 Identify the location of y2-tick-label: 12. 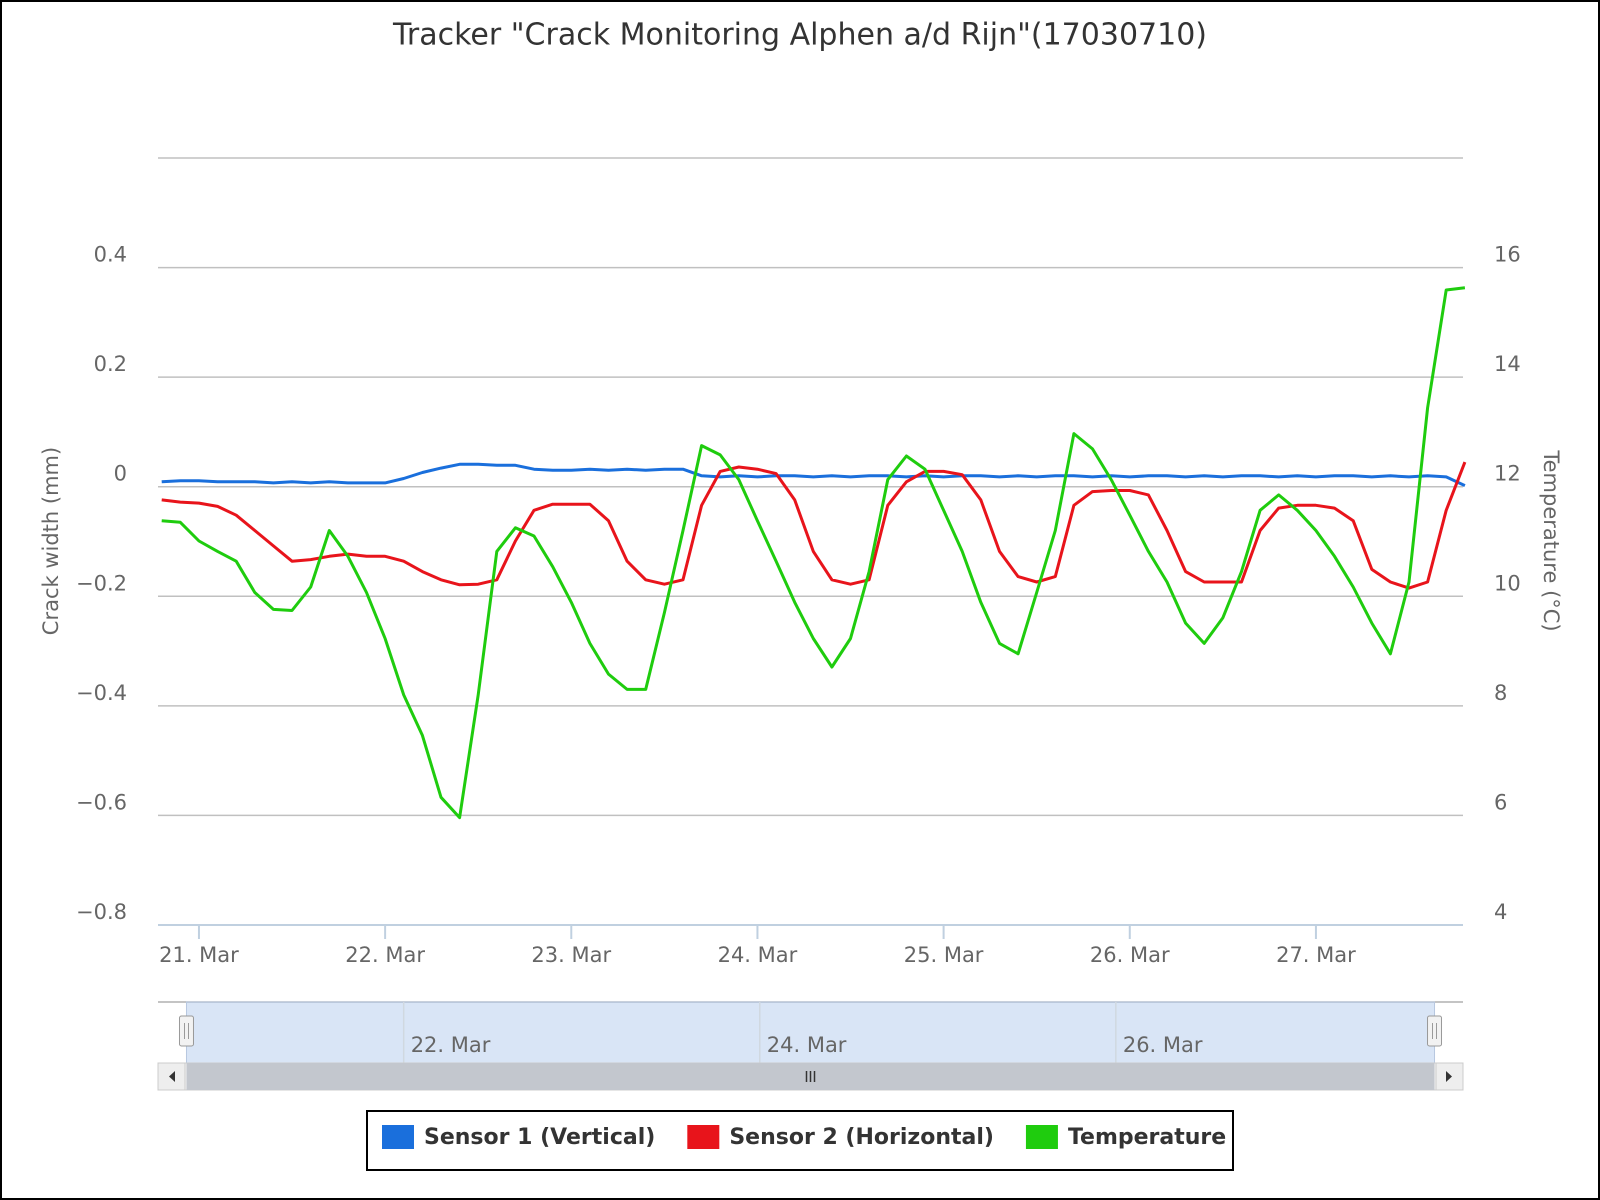
(1507, 474).